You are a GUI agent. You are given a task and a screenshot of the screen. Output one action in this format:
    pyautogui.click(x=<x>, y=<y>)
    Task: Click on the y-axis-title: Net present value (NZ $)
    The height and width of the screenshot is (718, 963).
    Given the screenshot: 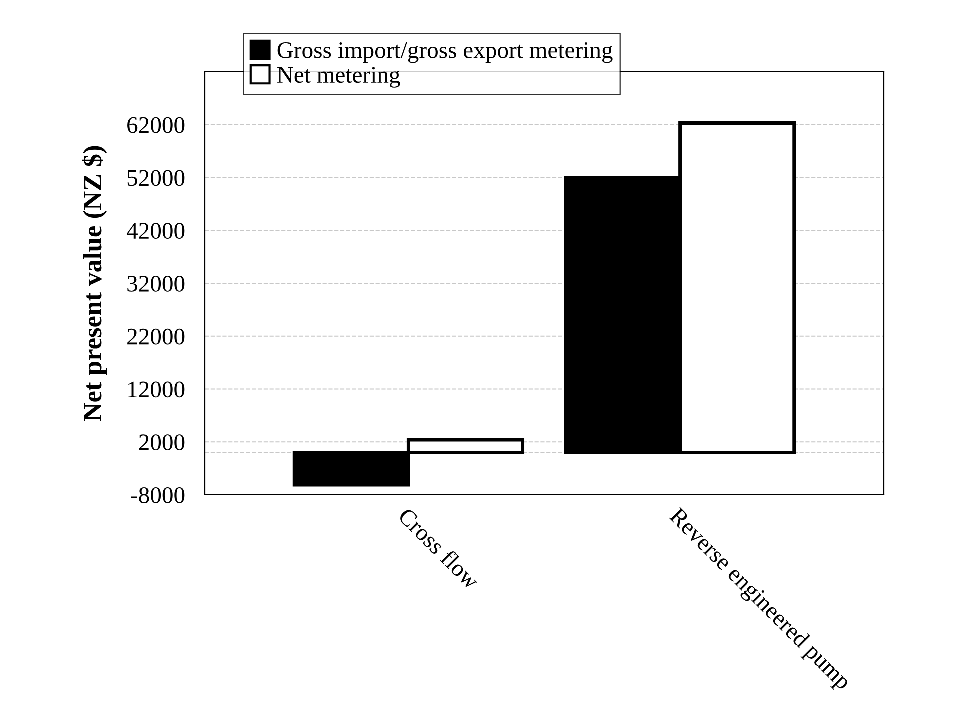 What is the action you would take?
    pyautogui.click(x=95, y=284)
    